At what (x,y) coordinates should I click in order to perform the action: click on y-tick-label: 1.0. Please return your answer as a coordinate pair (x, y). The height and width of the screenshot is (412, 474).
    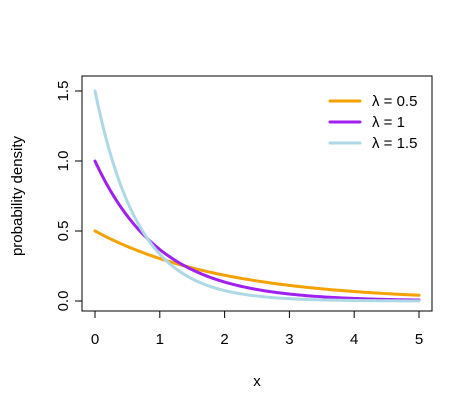
    Looking at the image, I should click on (63, 161).